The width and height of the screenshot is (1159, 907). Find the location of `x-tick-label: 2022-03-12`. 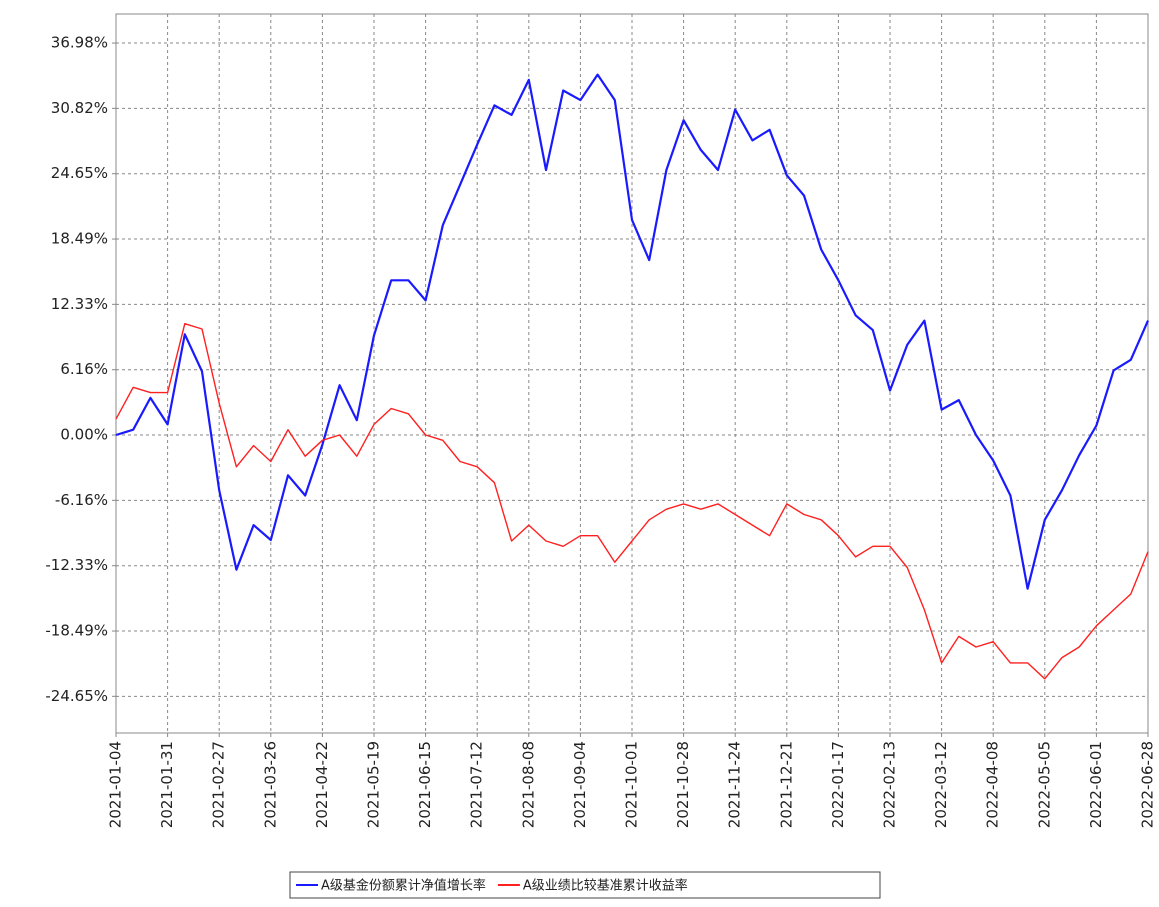

x-tick-label: 2022-03-12 is located at coordinates (941, 784).